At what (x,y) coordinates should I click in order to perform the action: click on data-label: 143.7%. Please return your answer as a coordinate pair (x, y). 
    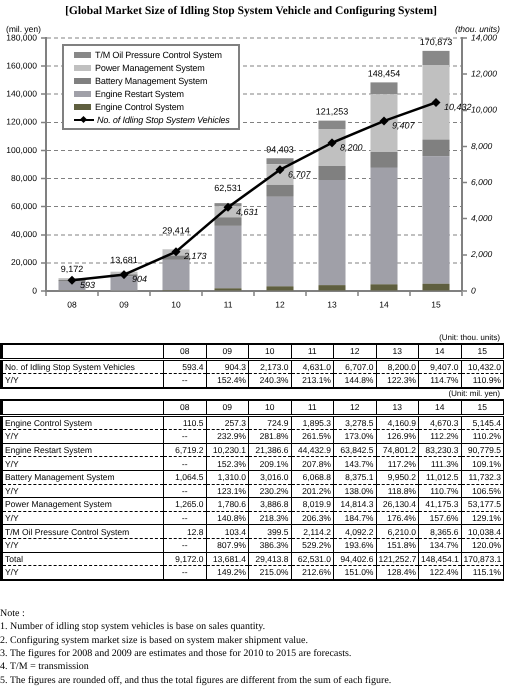
    Looking at the image, I should click on (355, 463).